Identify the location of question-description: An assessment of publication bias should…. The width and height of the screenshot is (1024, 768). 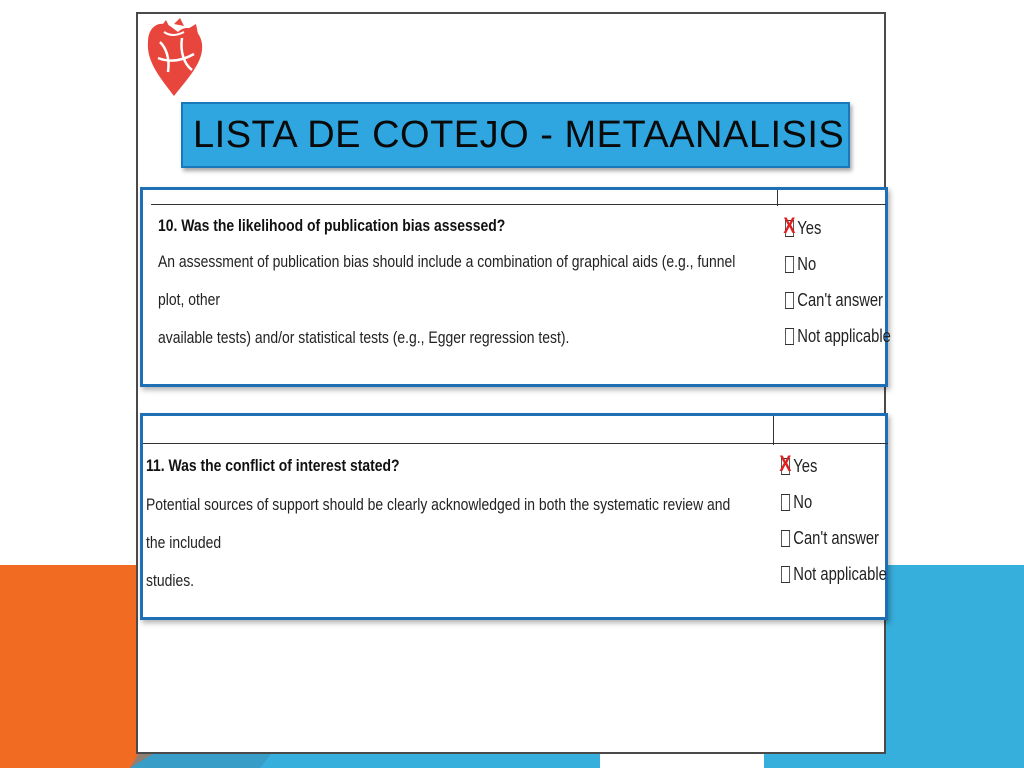
(453, 300).